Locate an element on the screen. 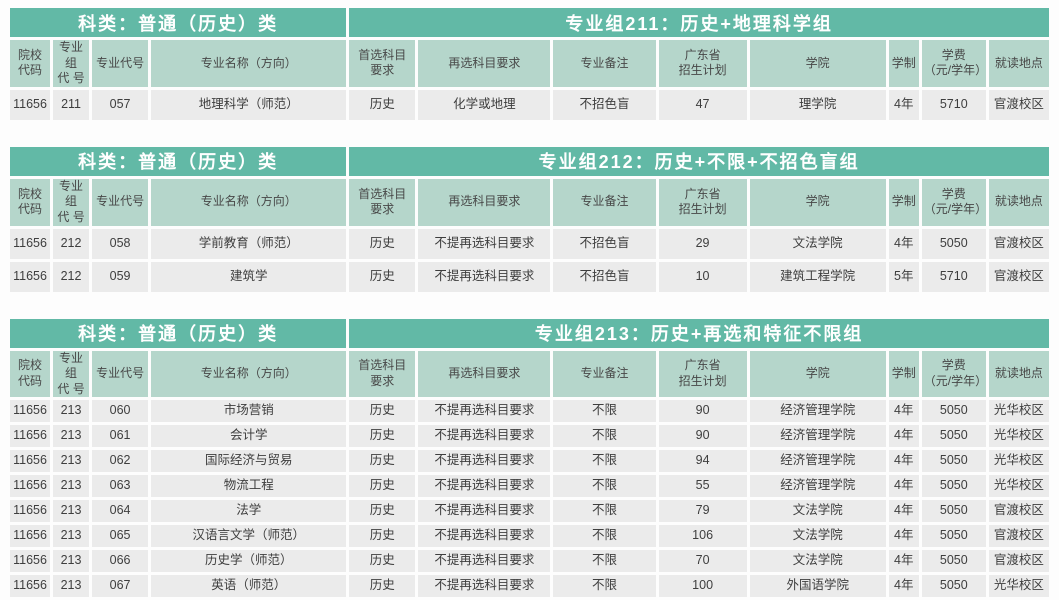  cell: 市场营销 is located at coordinates (249, 411).